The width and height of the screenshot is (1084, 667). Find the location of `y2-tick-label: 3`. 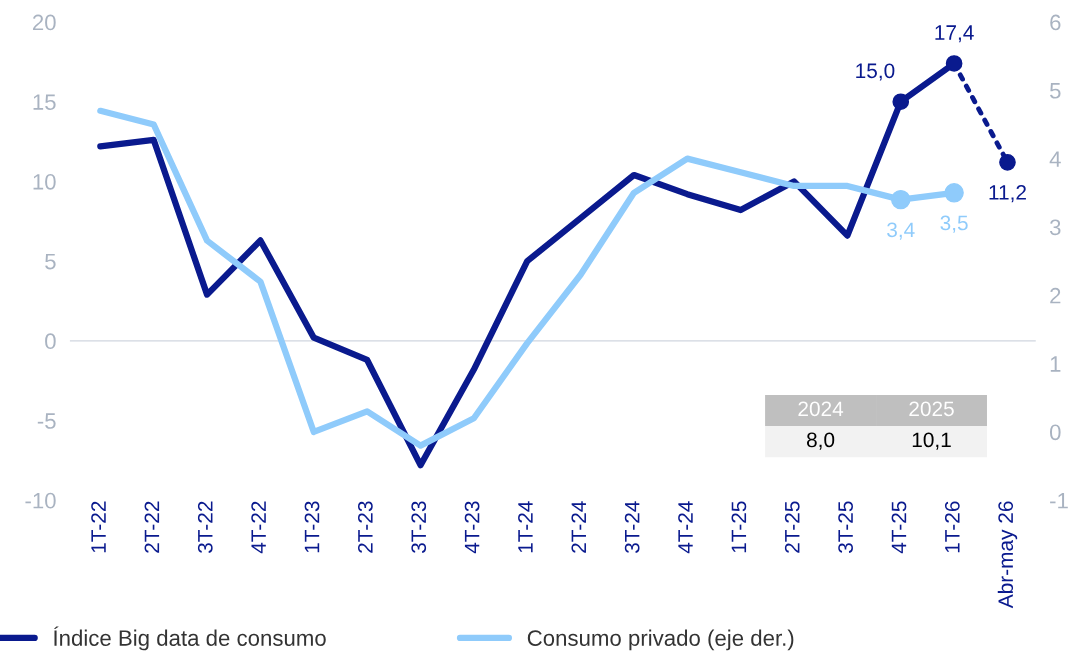

y2-tick-label: 3 is located at coordinates (1055, 227).